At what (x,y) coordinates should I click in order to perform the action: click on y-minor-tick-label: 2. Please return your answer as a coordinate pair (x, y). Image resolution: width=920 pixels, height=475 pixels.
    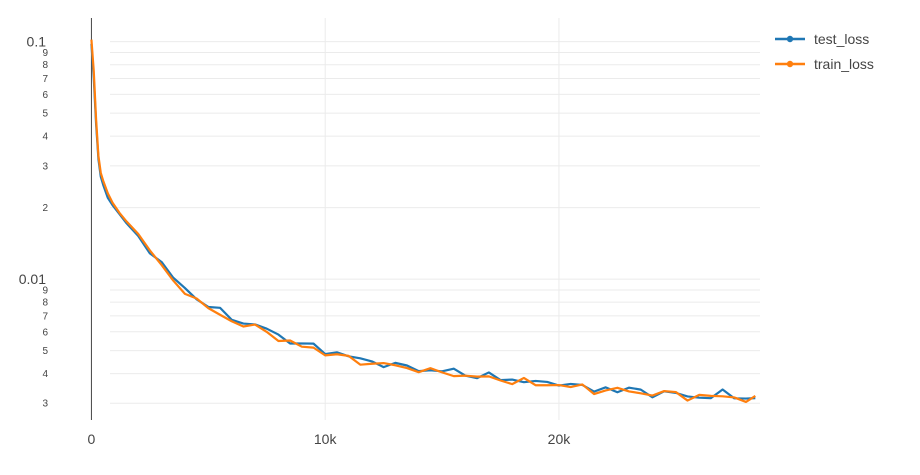
    Looking at the image, I should click on (45, 208).